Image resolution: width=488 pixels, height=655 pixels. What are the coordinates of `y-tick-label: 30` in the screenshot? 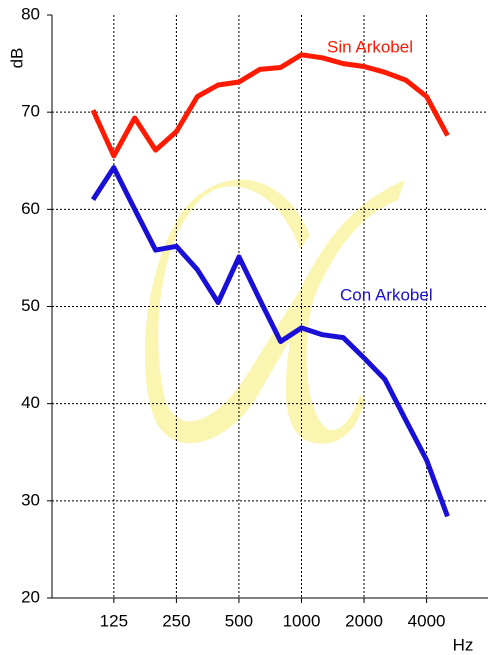 It's located at (30, 499).